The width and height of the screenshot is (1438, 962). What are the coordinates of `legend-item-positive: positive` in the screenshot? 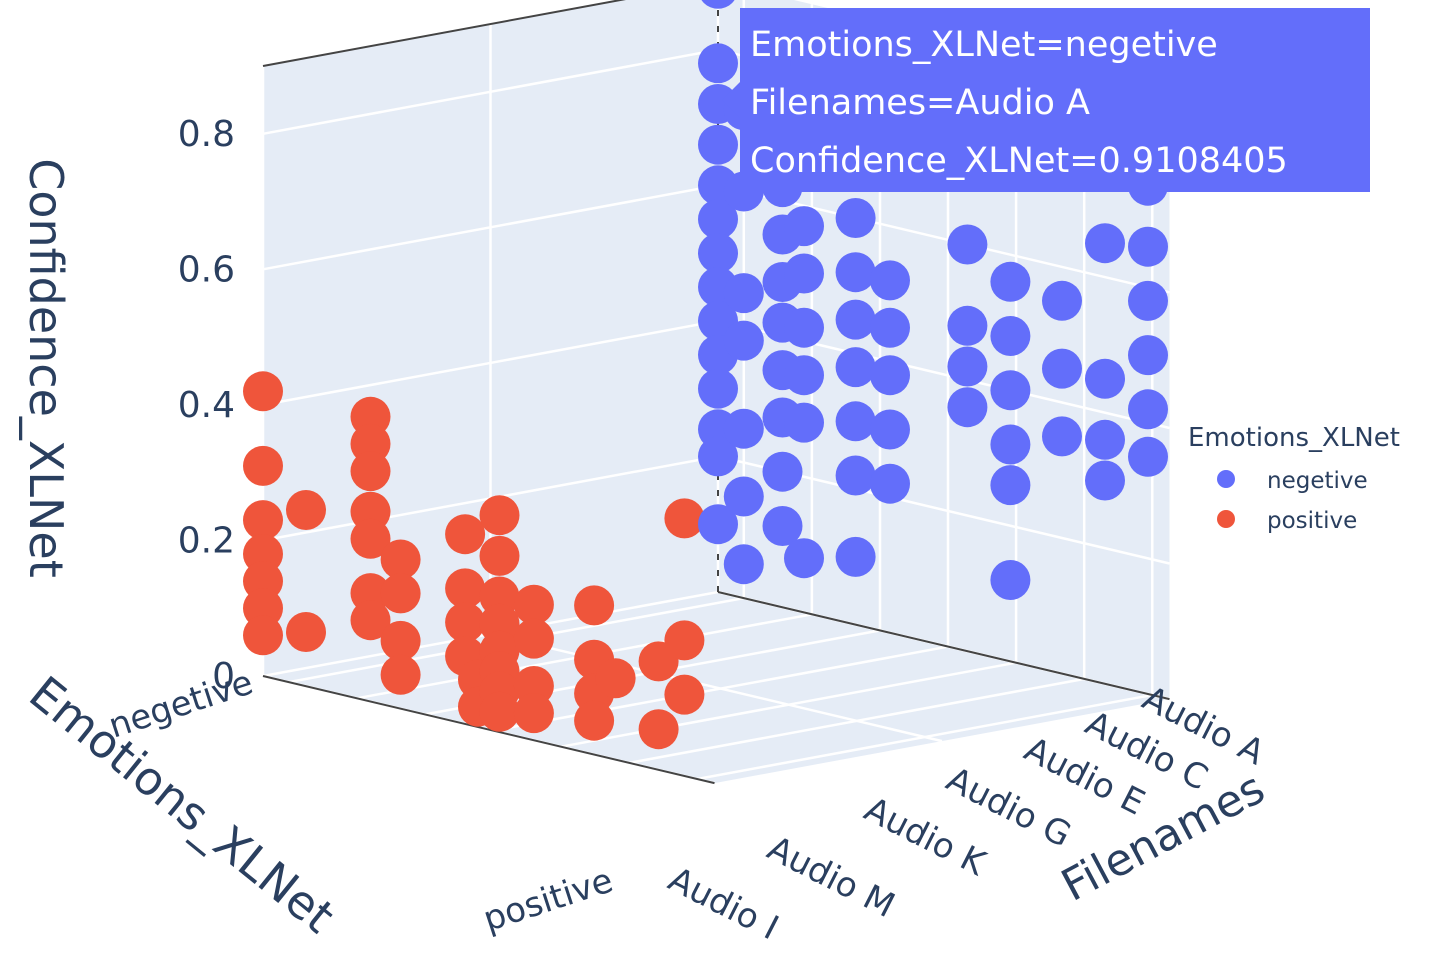 It's located at (1287, 521).